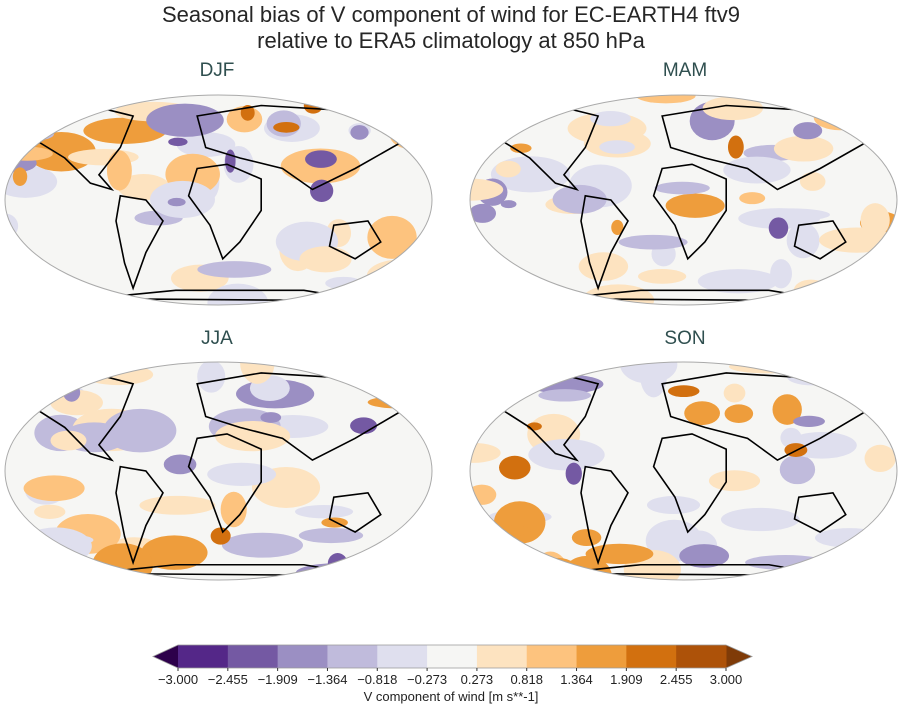  I want to click on colorbar-tick-label: −0.273, so click(427, 679).